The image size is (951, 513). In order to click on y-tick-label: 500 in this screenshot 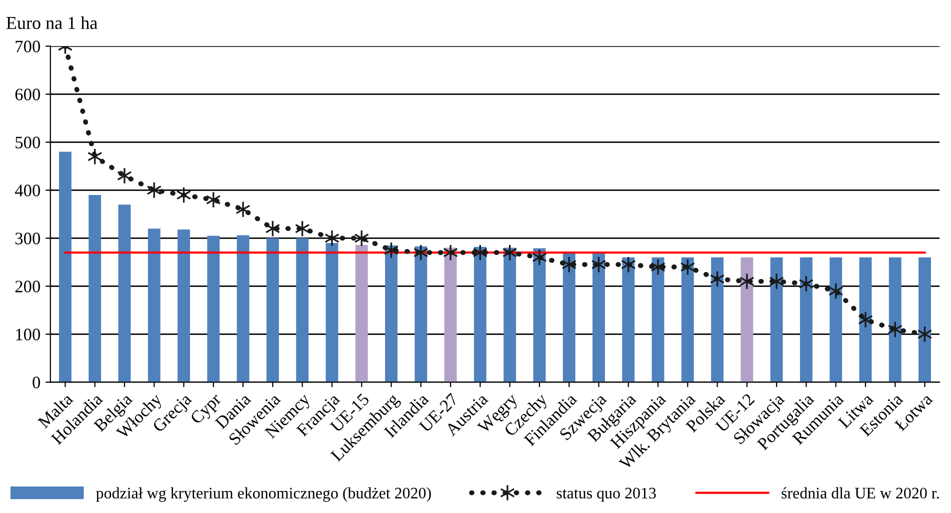, I will do `click(28, 142)`.